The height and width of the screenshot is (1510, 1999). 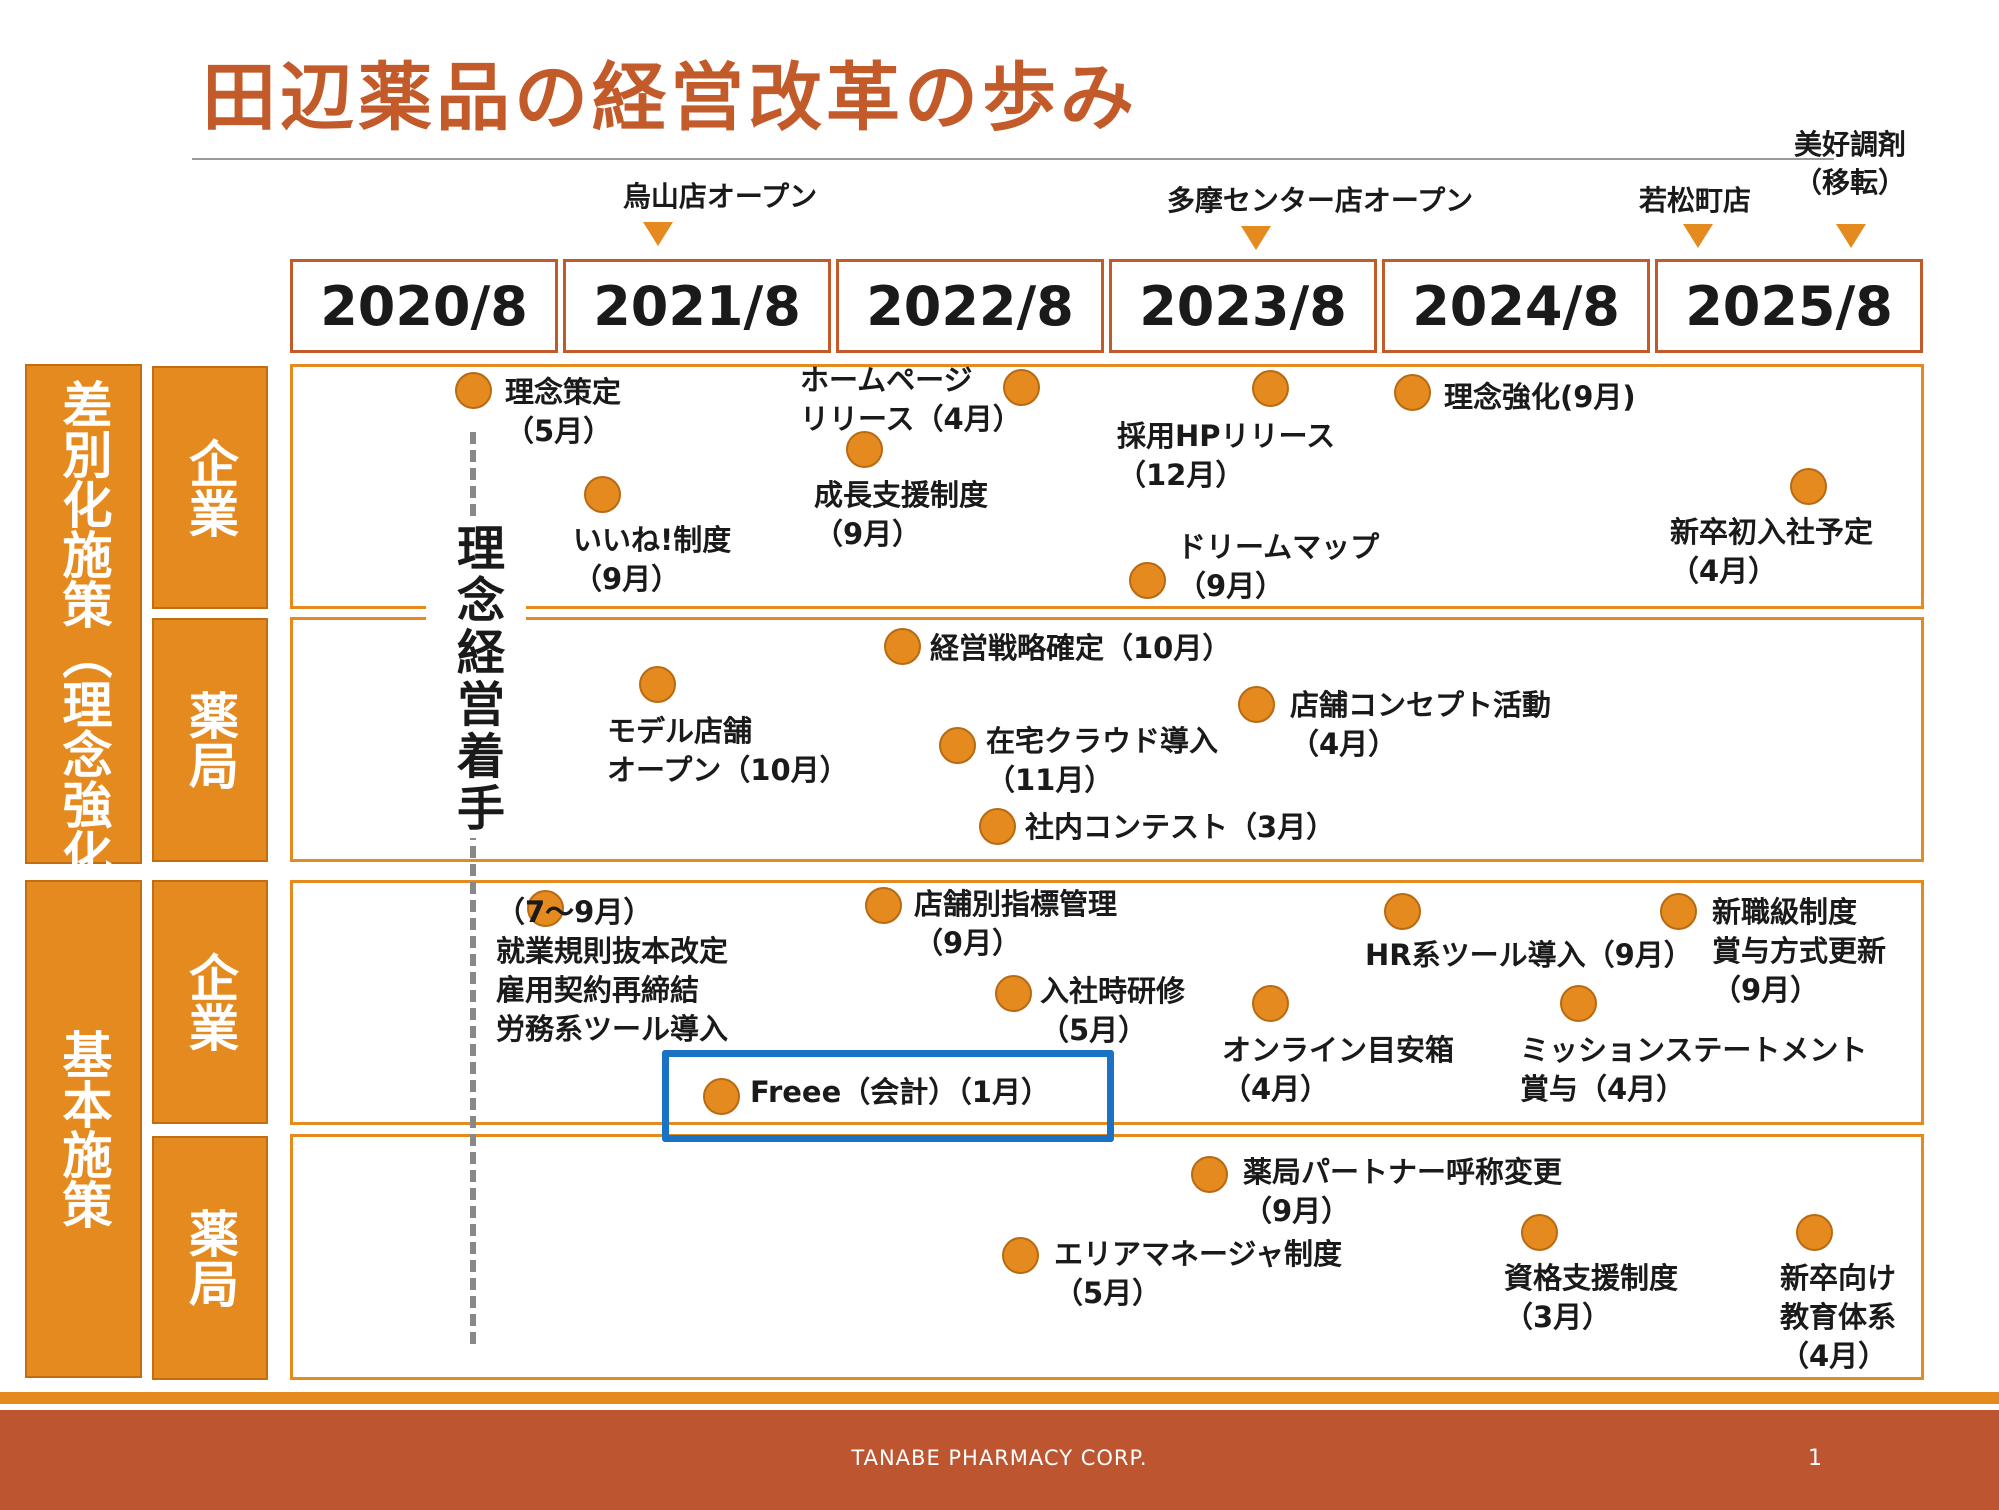 What do you see at coordinates (1278, 566) in the screenshot?
I see `event-label: ドリームマップ （9月）` at bounding box center [1278, 566].